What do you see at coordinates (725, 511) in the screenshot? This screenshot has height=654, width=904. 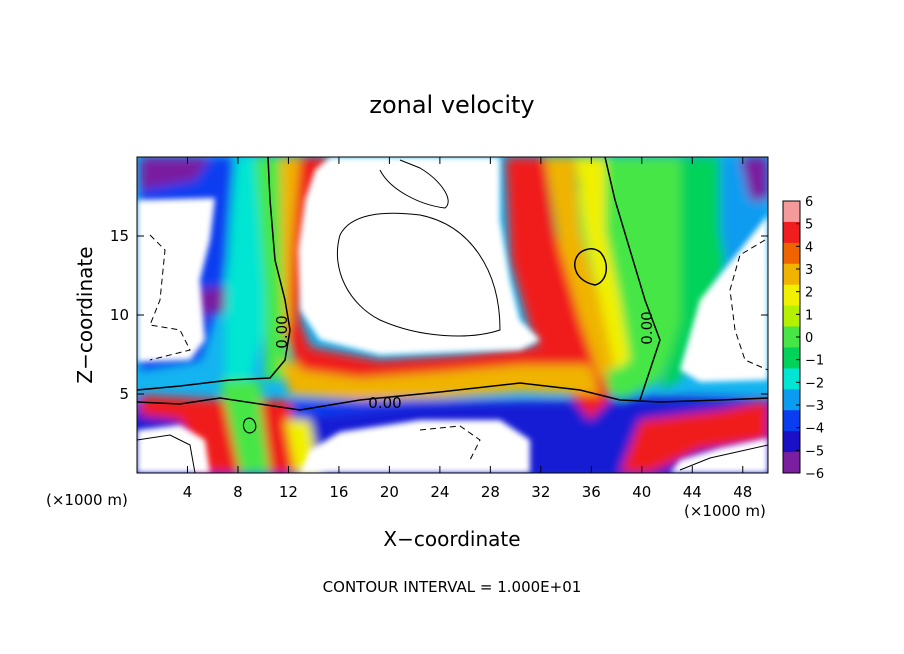 I see `x-unit-right: (×1000 m)` at bounding box center [725, 511].